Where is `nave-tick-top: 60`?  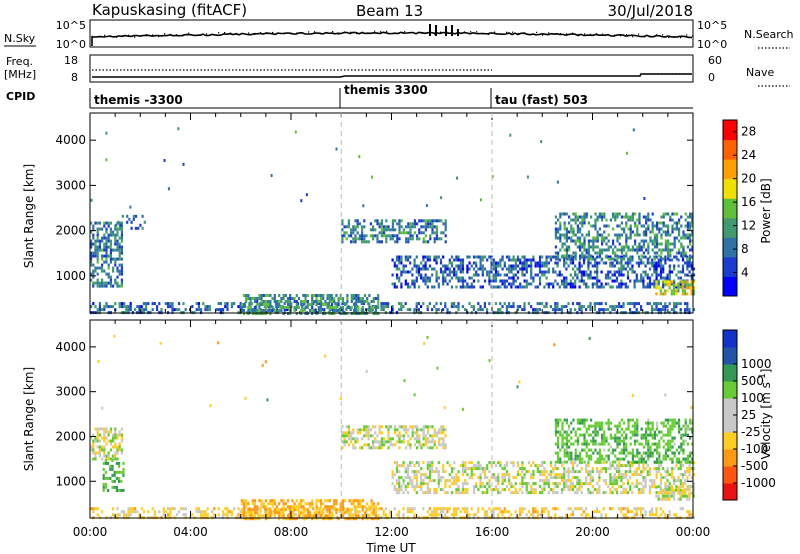
nave-tick-top: 60 is located at coordinates (715, 60).